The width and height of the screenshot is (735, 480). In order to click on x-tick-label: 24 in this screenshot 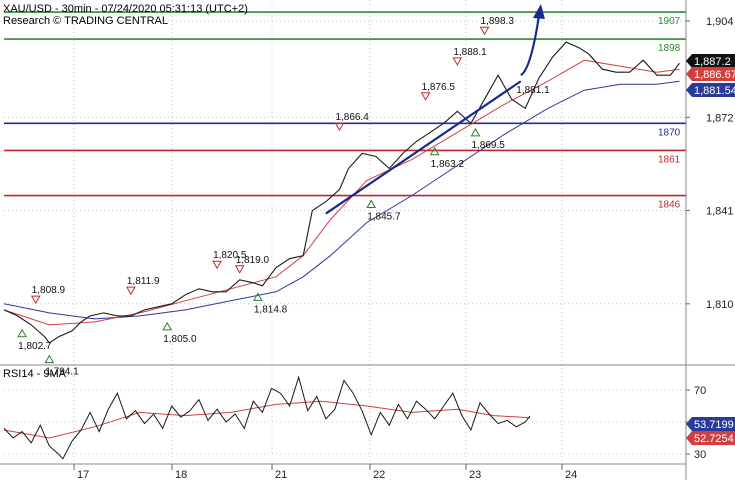, I will do `click(571, 474)`.